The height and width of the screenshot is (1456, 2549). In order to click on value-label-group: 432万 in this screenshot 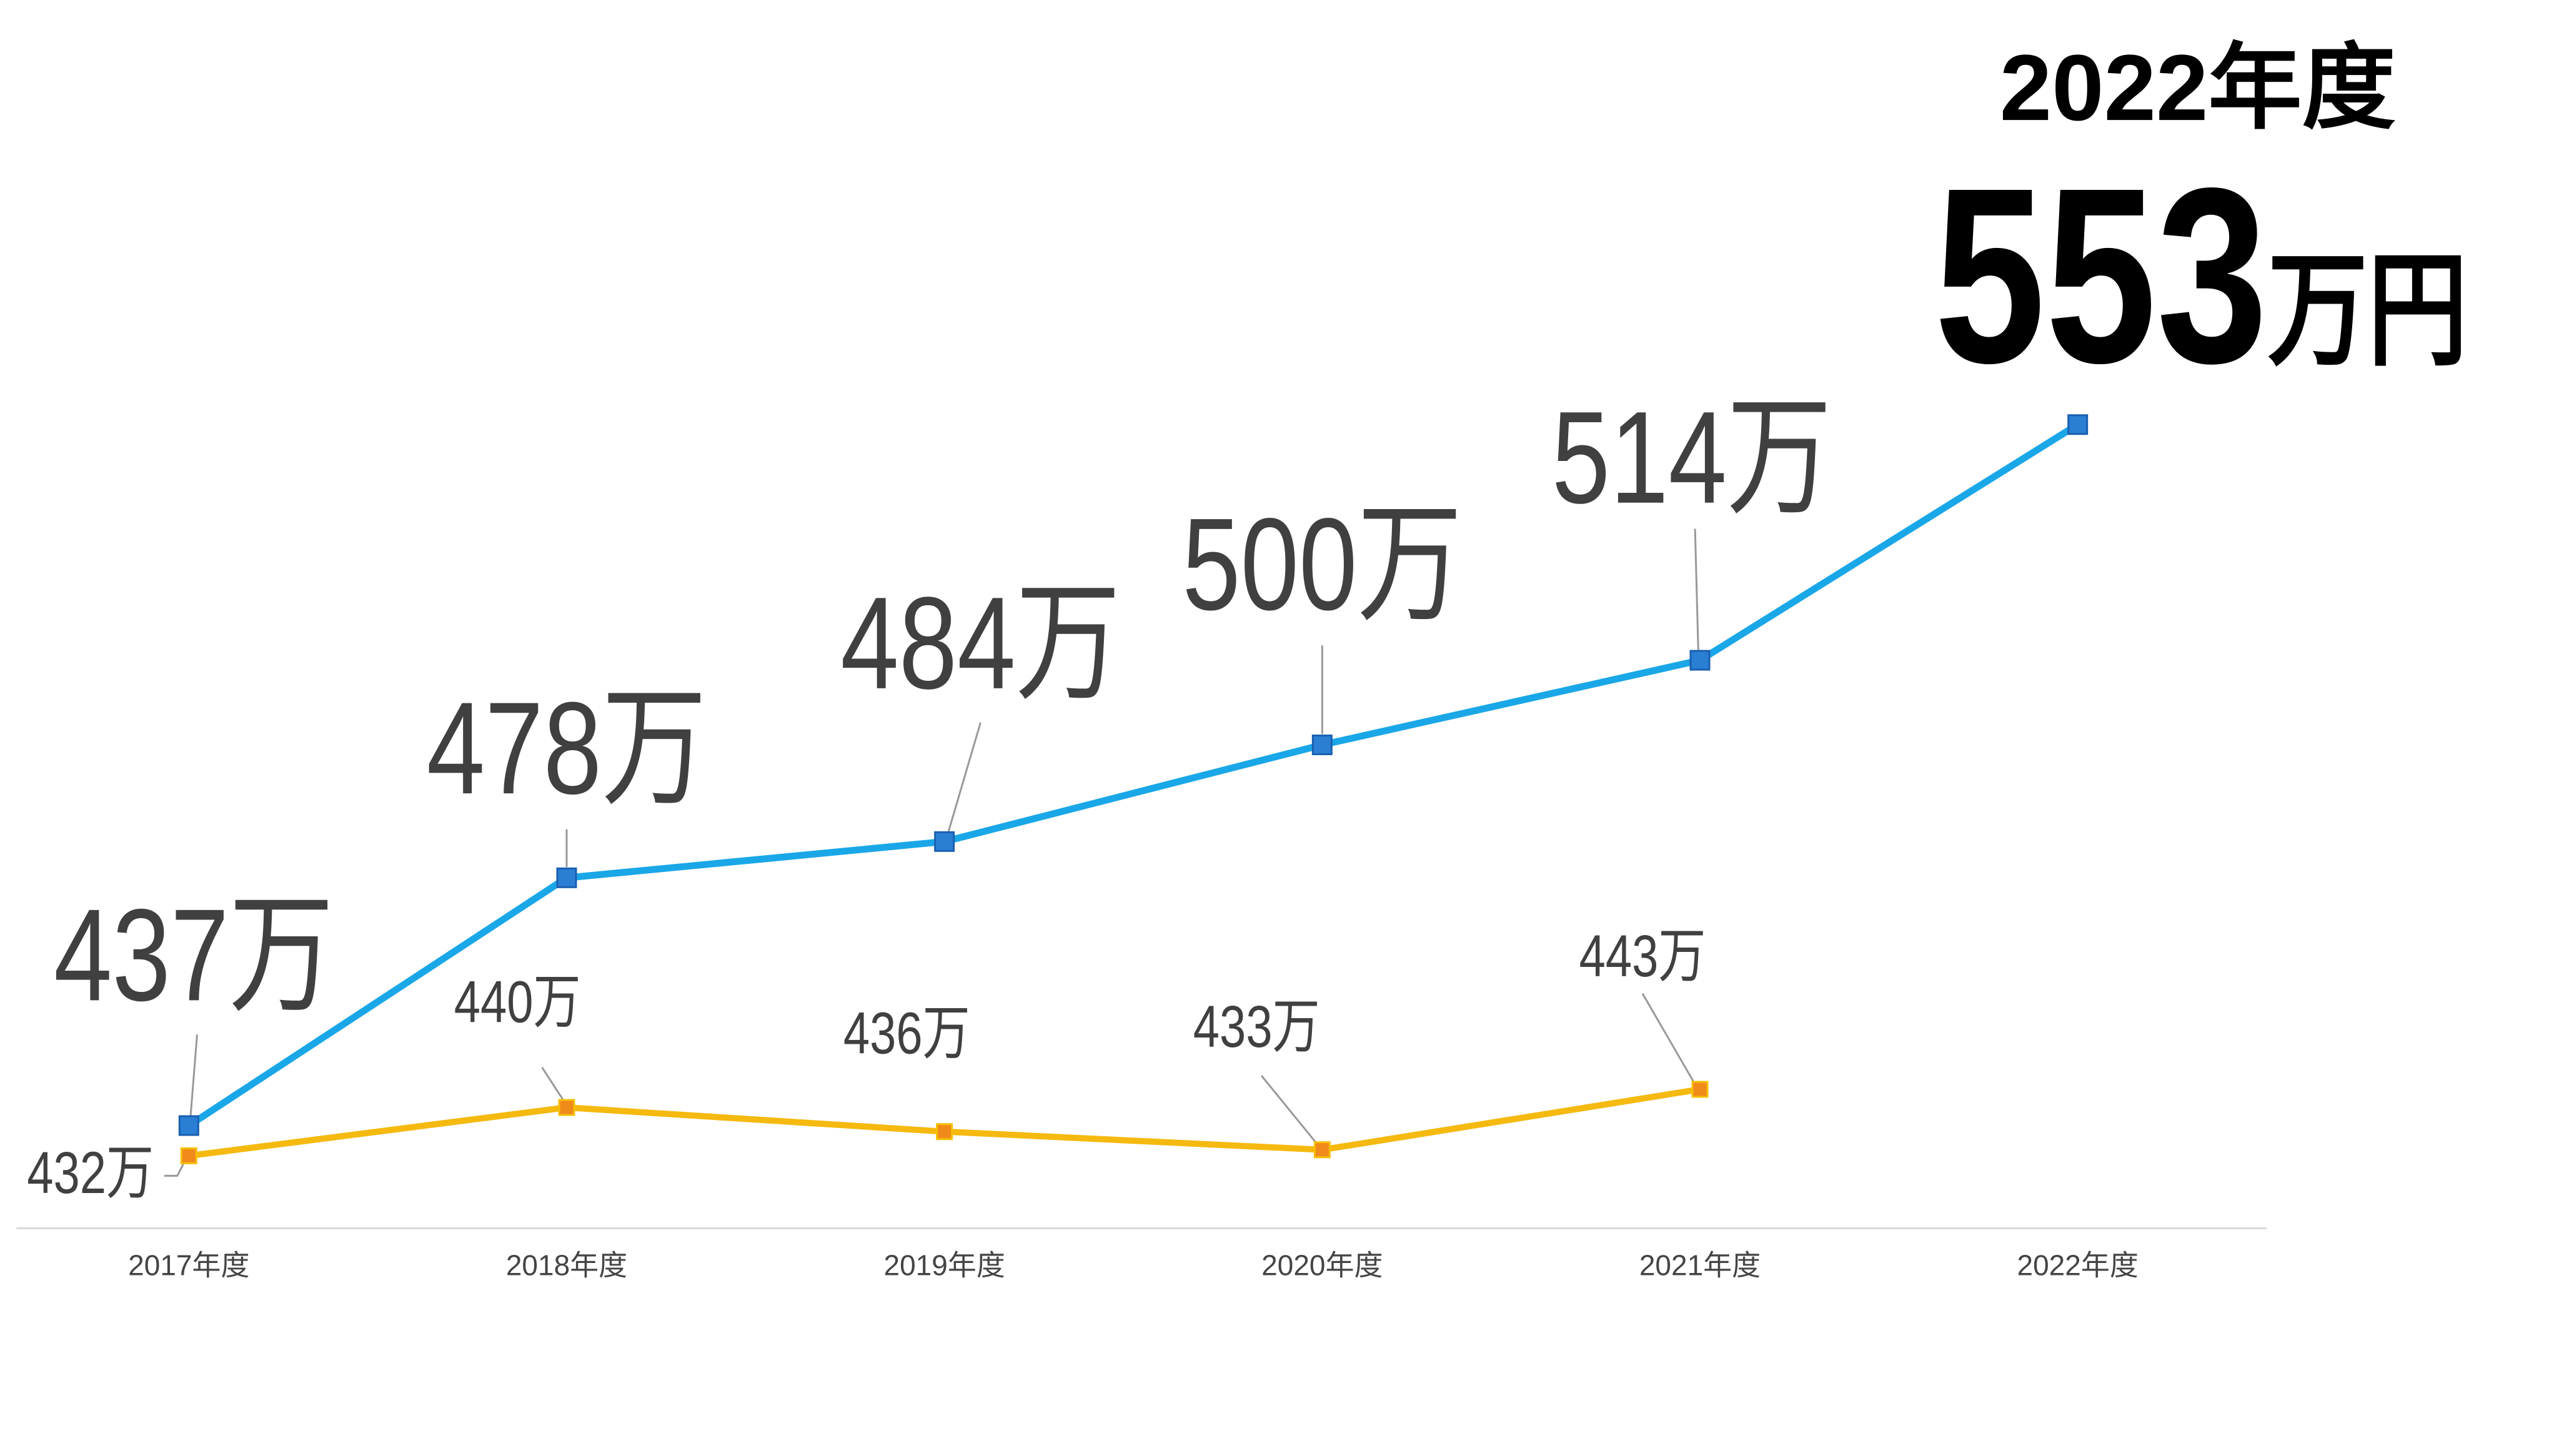, I will do `click(90, 1173)`.